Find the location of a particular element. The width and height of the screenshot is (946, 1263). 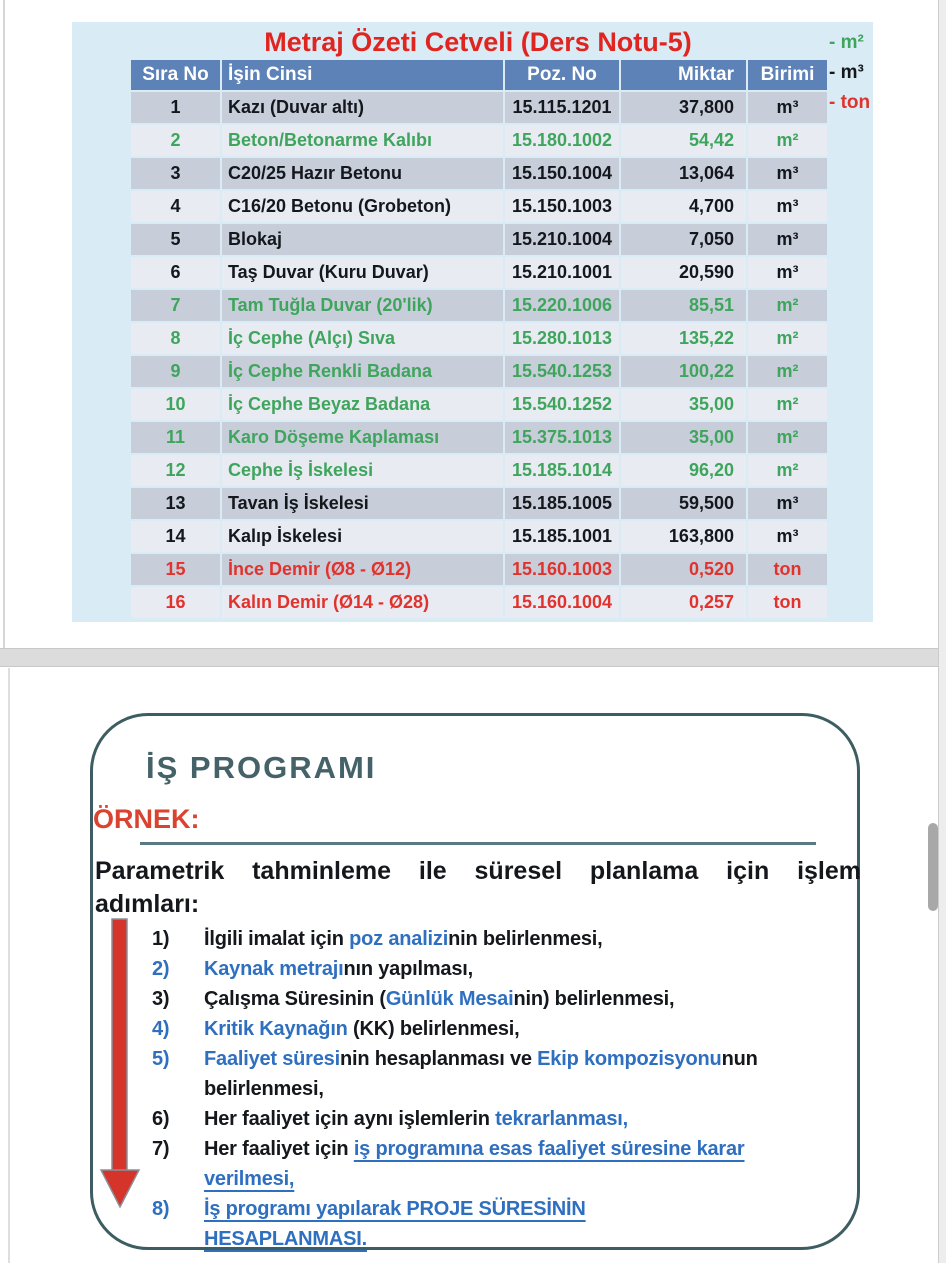

step-number: 1) is located at coordinates (161, 939).